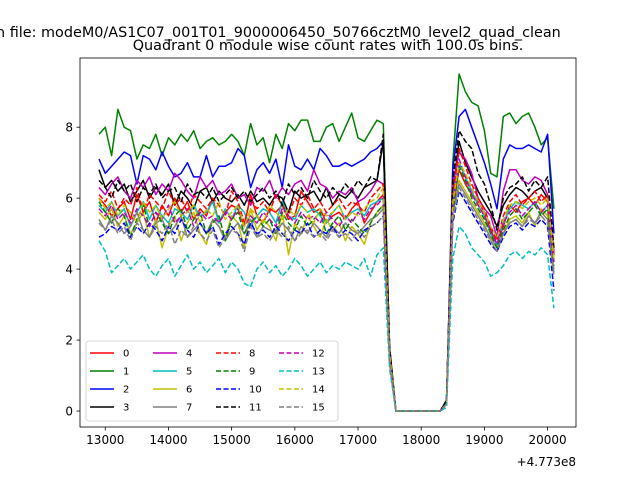 The image size is (640, 480). Describe the element at coordinates (547, 440) in the screenshot. I see `x-tick-label: 20000` at that location.